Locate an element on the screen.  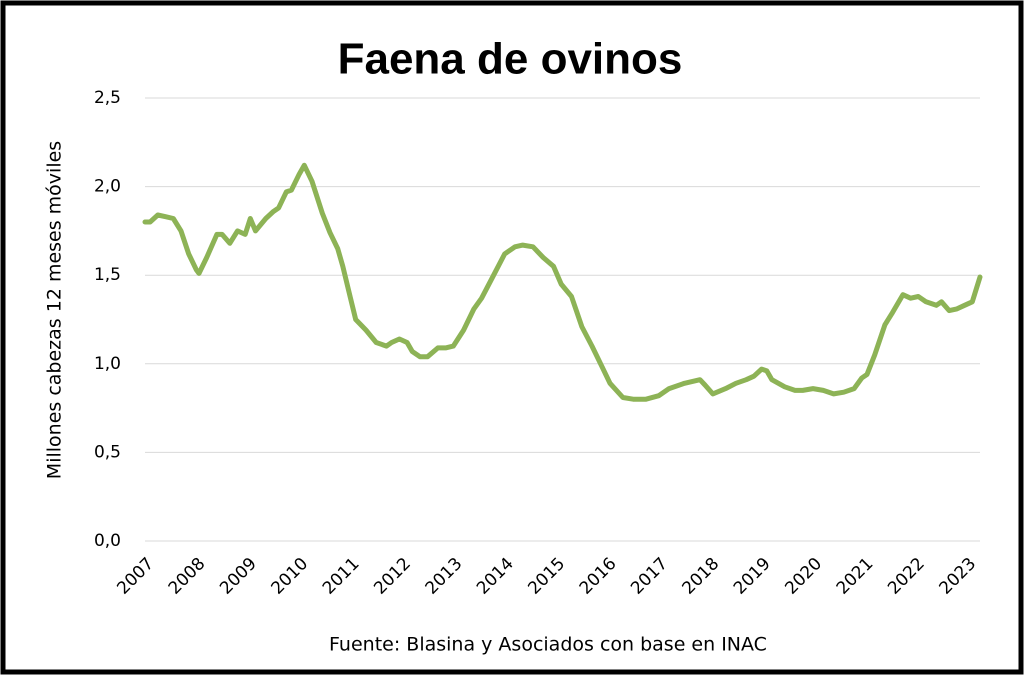
y-axis-label: Millones cabezas 12 meses móviles is located at coordinates (55, 310).